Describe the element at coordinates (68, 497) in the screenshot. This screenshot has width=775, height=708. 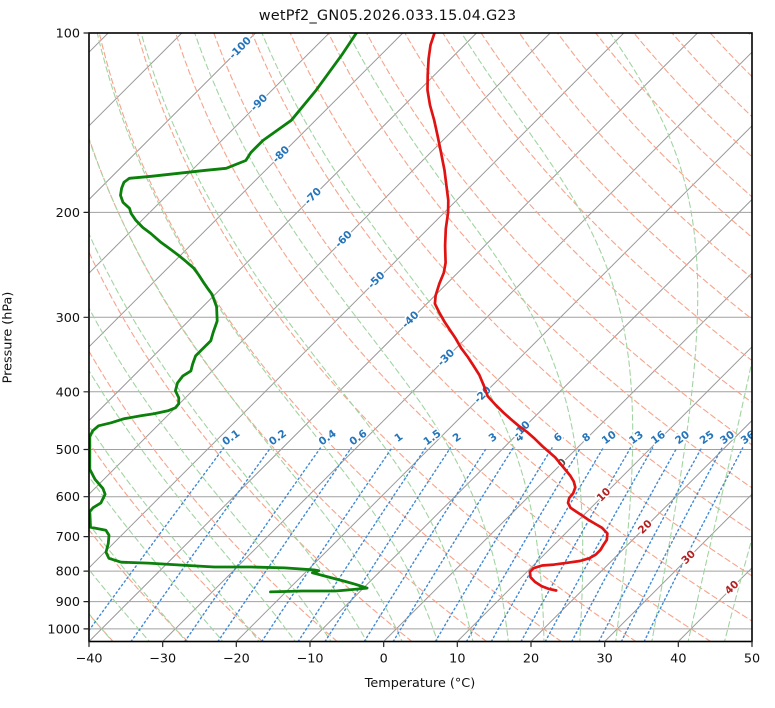
I see `svg-text: 600` at that location.